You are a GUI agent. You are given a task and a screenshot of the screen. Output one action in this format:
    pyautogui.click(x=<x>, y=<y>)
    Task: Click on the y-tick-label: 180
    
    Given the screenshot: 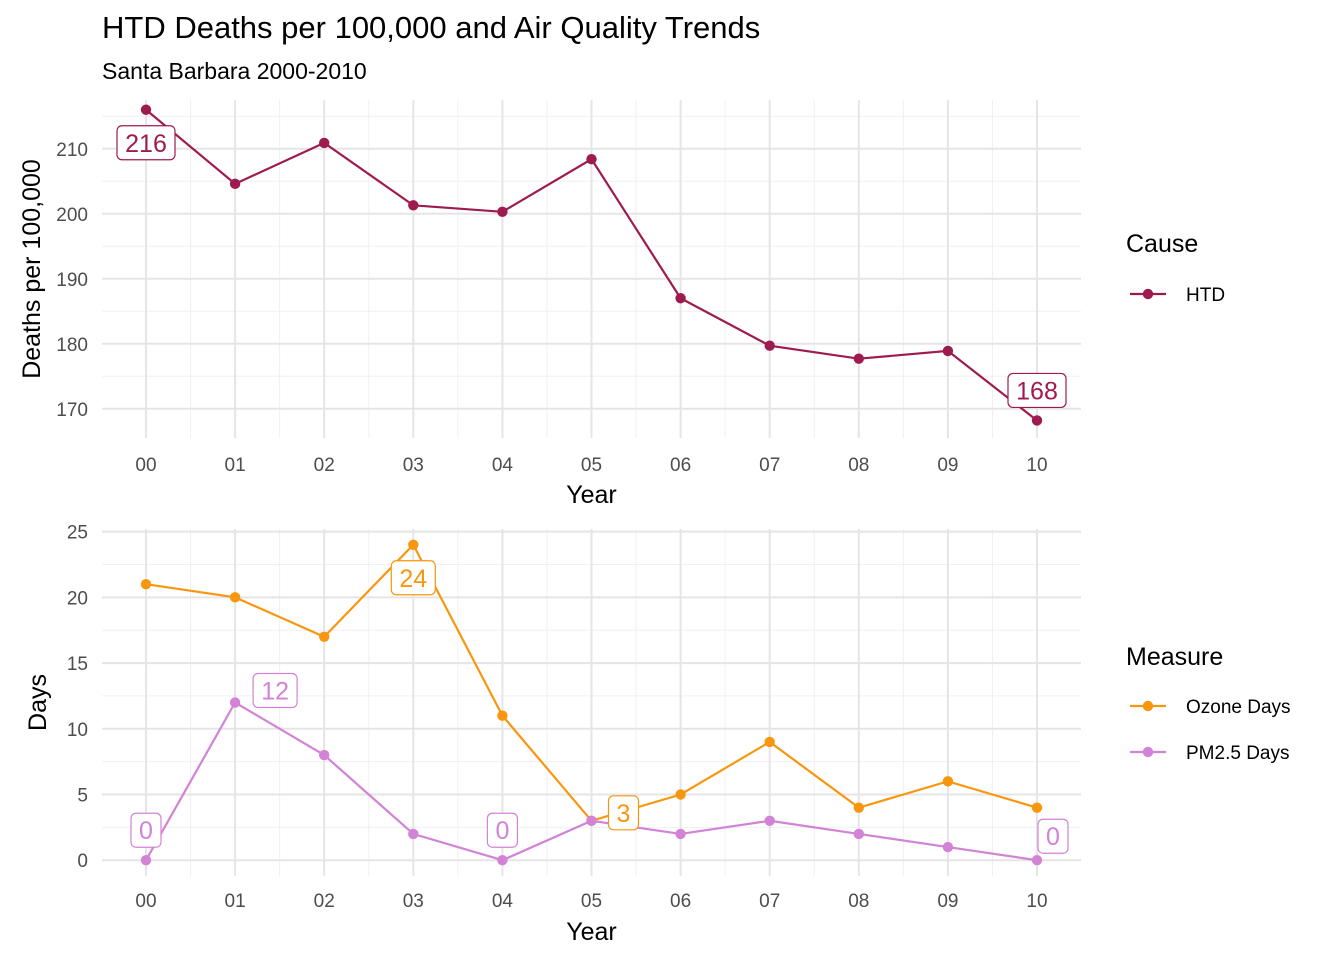 What is the action you would take?
    pyautogui.click(x=72, y=345)
    